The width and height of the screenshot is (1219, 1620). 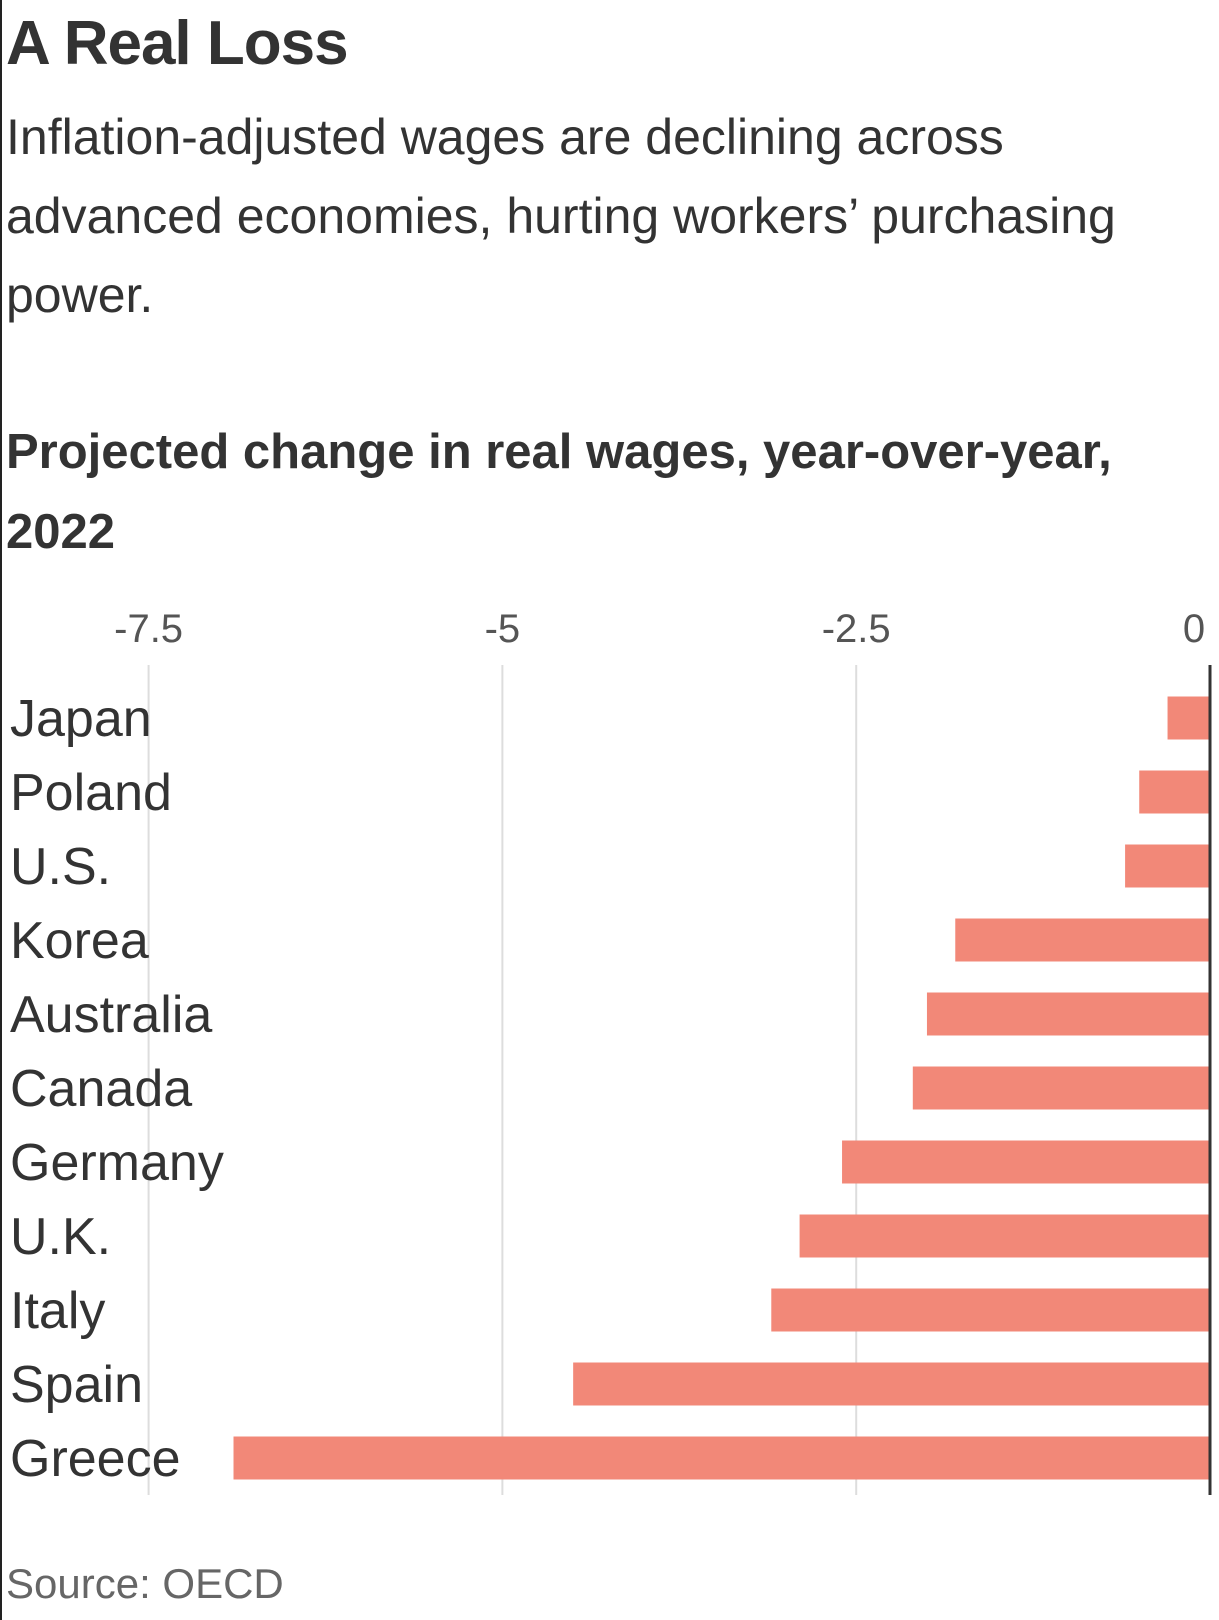 What do you see at coordinates (1, 810) in the screenshot?
I see `frame-edge` at bounding box center [1, 810].